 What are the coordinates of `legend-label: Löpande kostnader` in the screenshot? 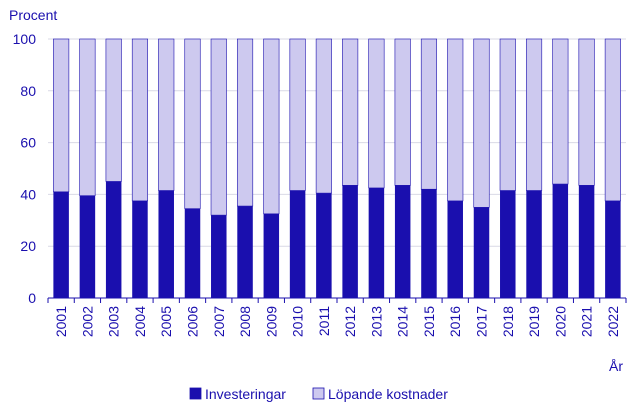 It's located at (388, 394).